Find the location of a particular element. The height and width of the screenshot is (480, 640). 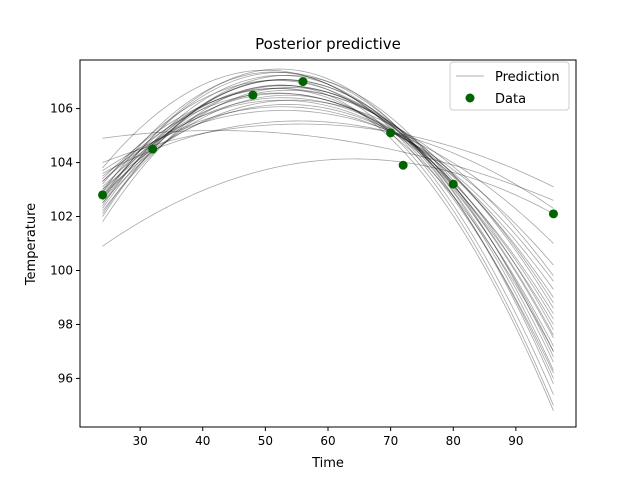

x-tick-label-70: 70 is located at coordinates (390, 441).